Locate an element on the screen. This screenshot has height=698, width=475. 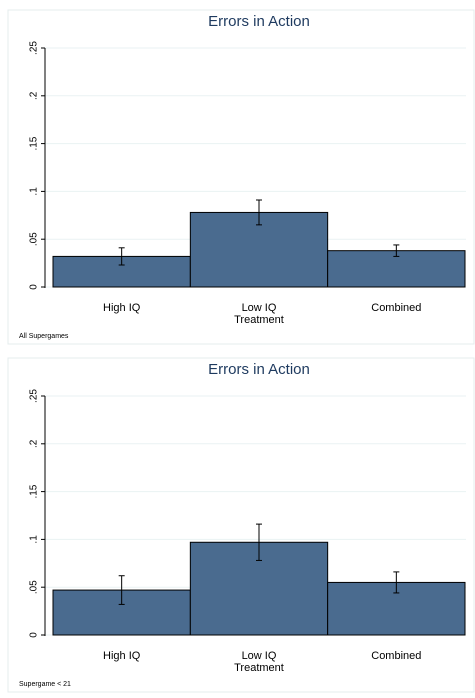
note: Supergame < 21 is located at coordinates (45, 684).